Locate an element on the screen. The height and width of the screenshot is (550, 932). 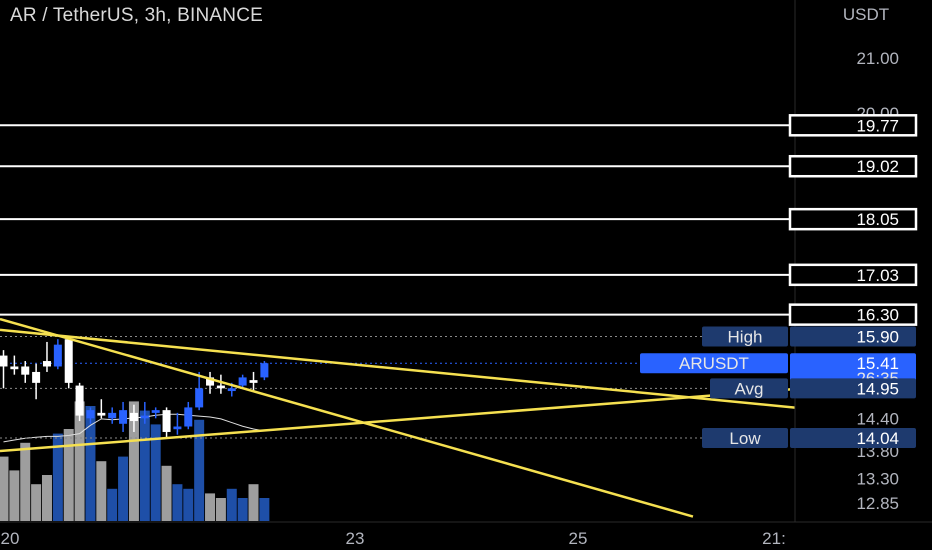
avg-value-text: 14.95 is located at coordinates (877, 388).